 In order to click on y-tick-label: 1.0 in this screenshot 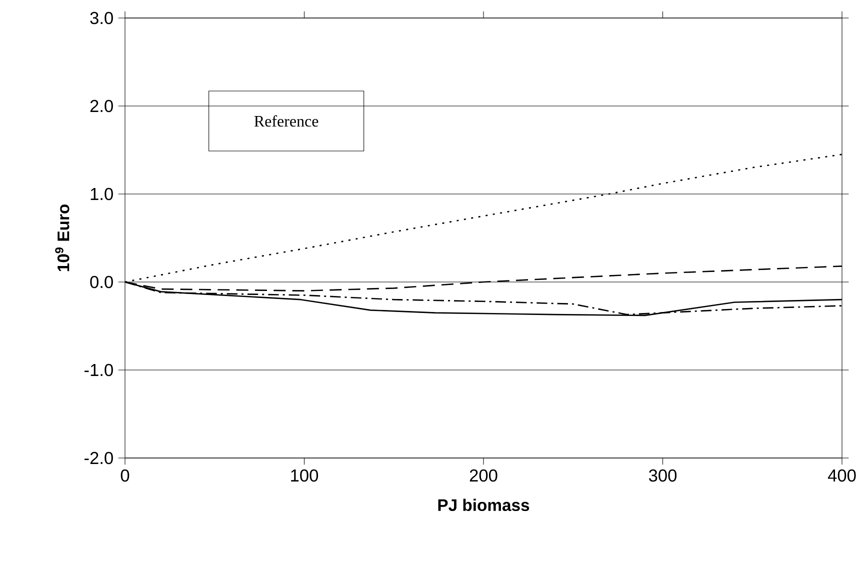, I will do `click(101, 194)`.